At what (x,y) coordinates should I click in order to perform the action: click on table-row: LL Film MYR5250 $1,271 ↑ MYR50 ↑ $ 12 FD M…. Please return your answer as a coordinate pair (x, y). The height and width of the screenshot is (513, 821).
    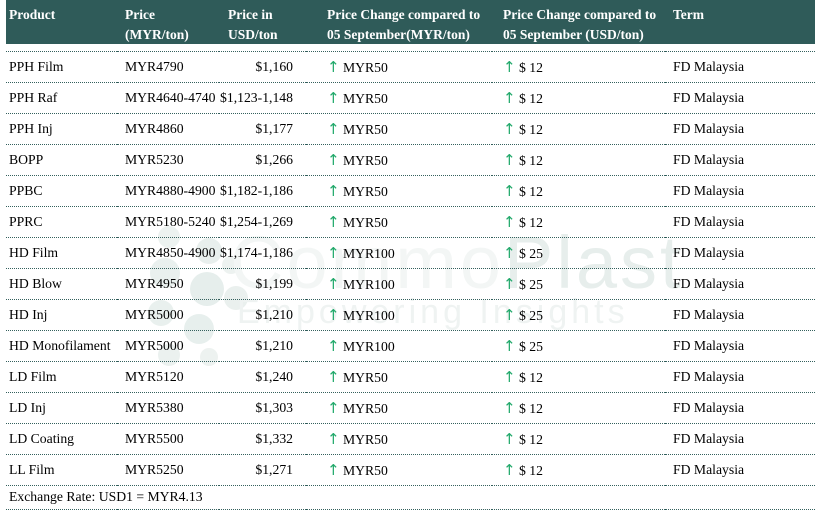
    Looking at the image, I should click on (410, 470).